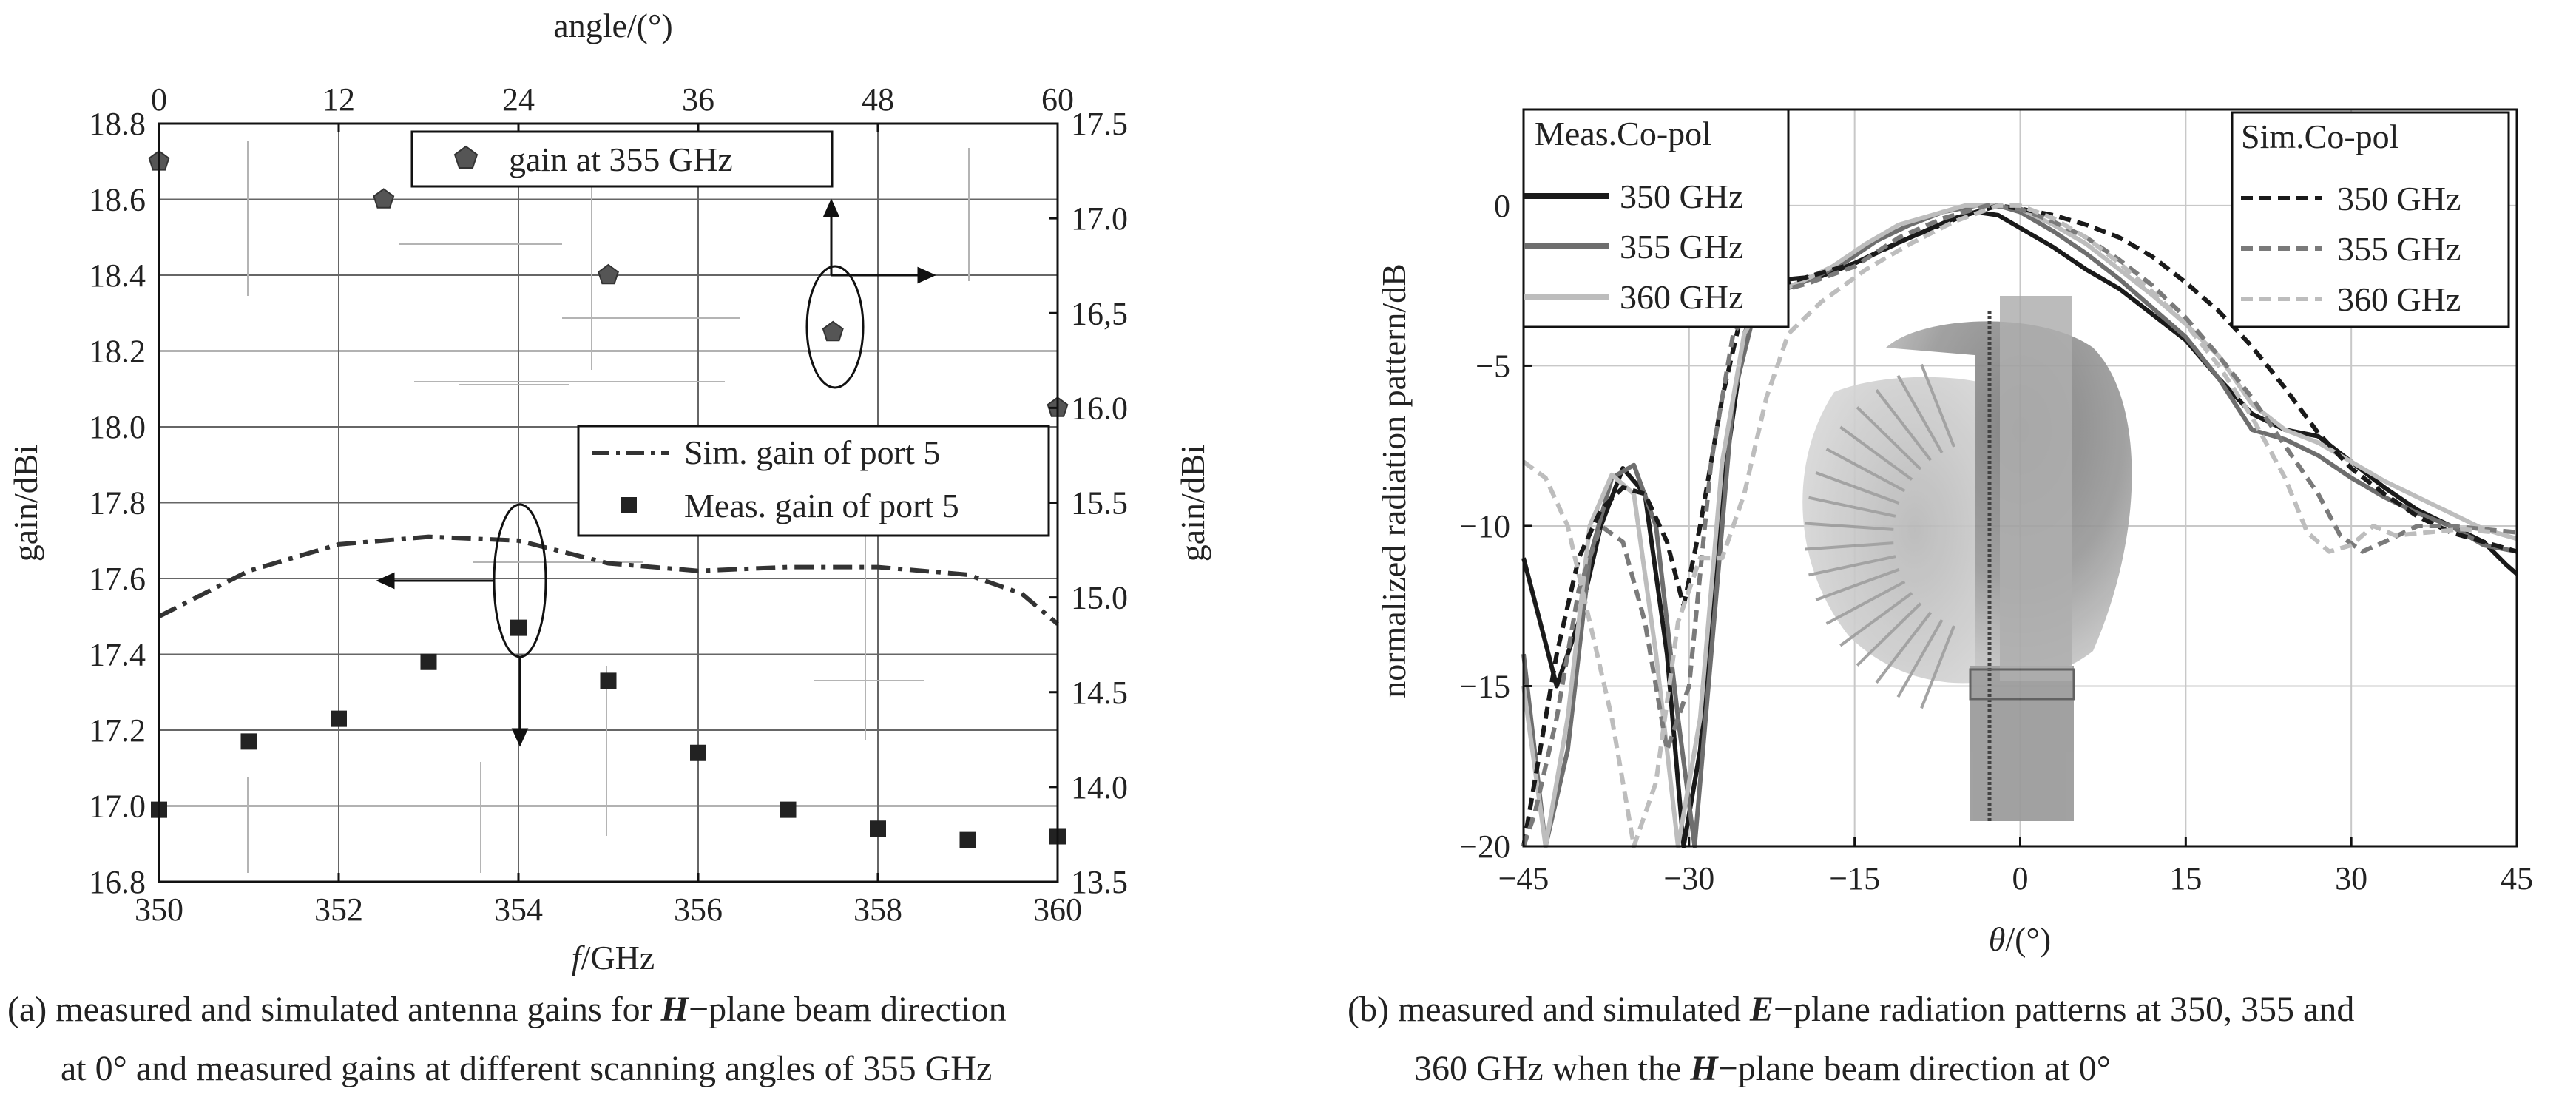 The image size is (2576, 1100). I want to click on arrowhead-up, so click(831, 207).